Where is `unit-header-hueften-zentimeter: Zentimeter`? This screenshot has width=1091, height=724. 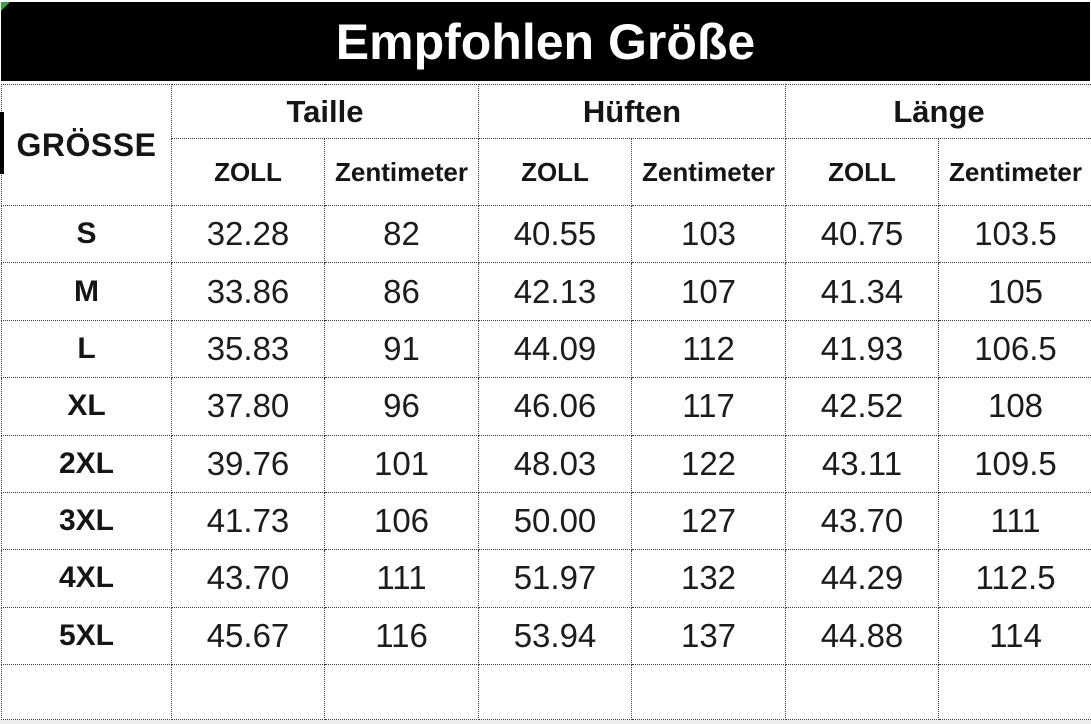 unit-header-hueften-zentimeter: Zentimeter is located at coordinates (708, 172).